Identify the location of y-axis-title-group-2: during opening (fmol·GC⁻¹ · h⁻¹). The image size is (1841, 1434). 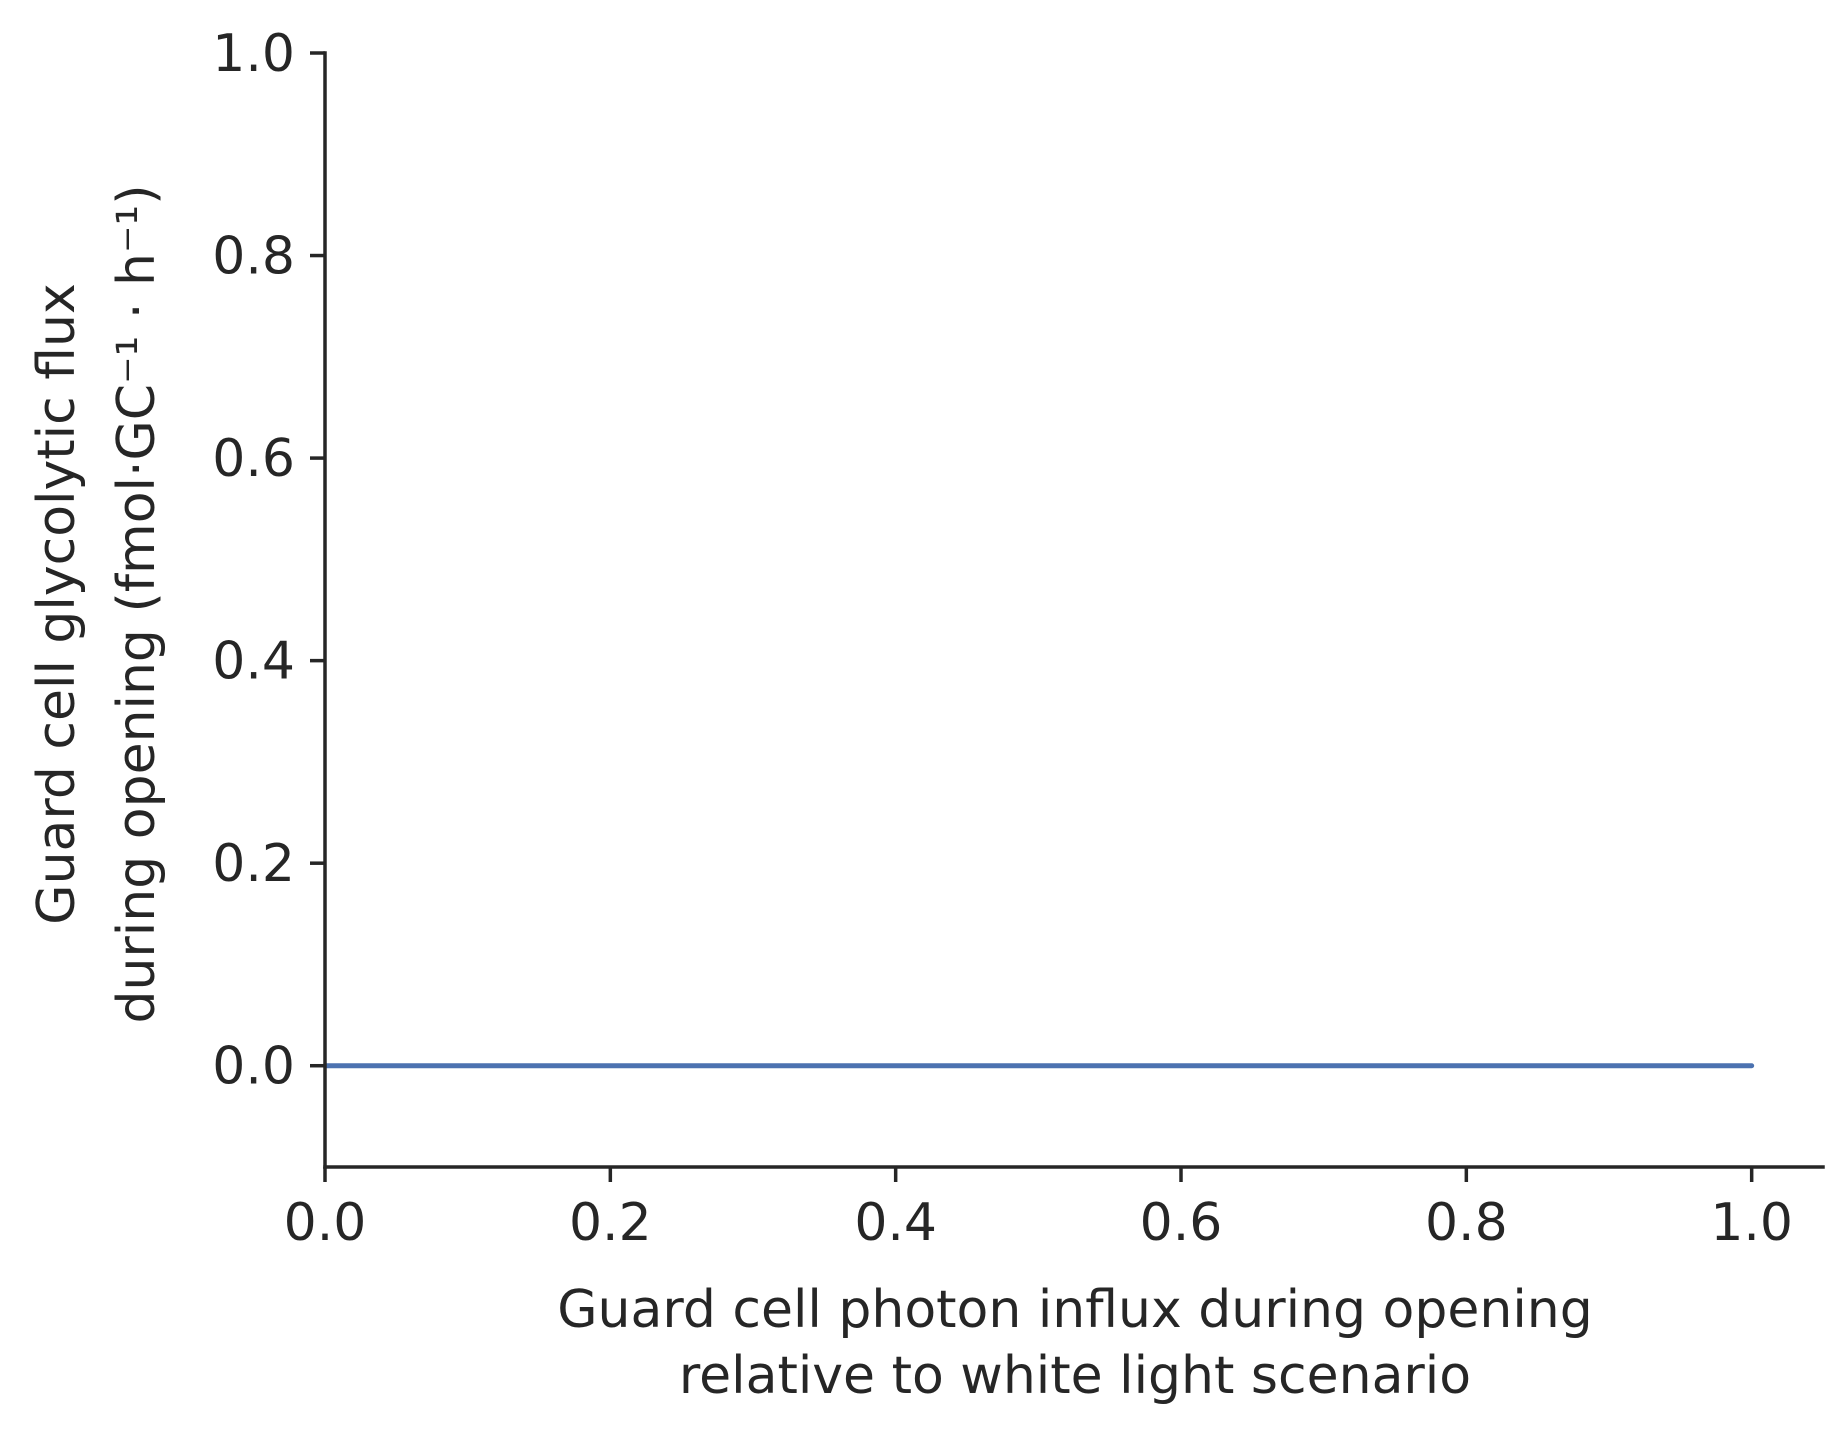
(137, 603).